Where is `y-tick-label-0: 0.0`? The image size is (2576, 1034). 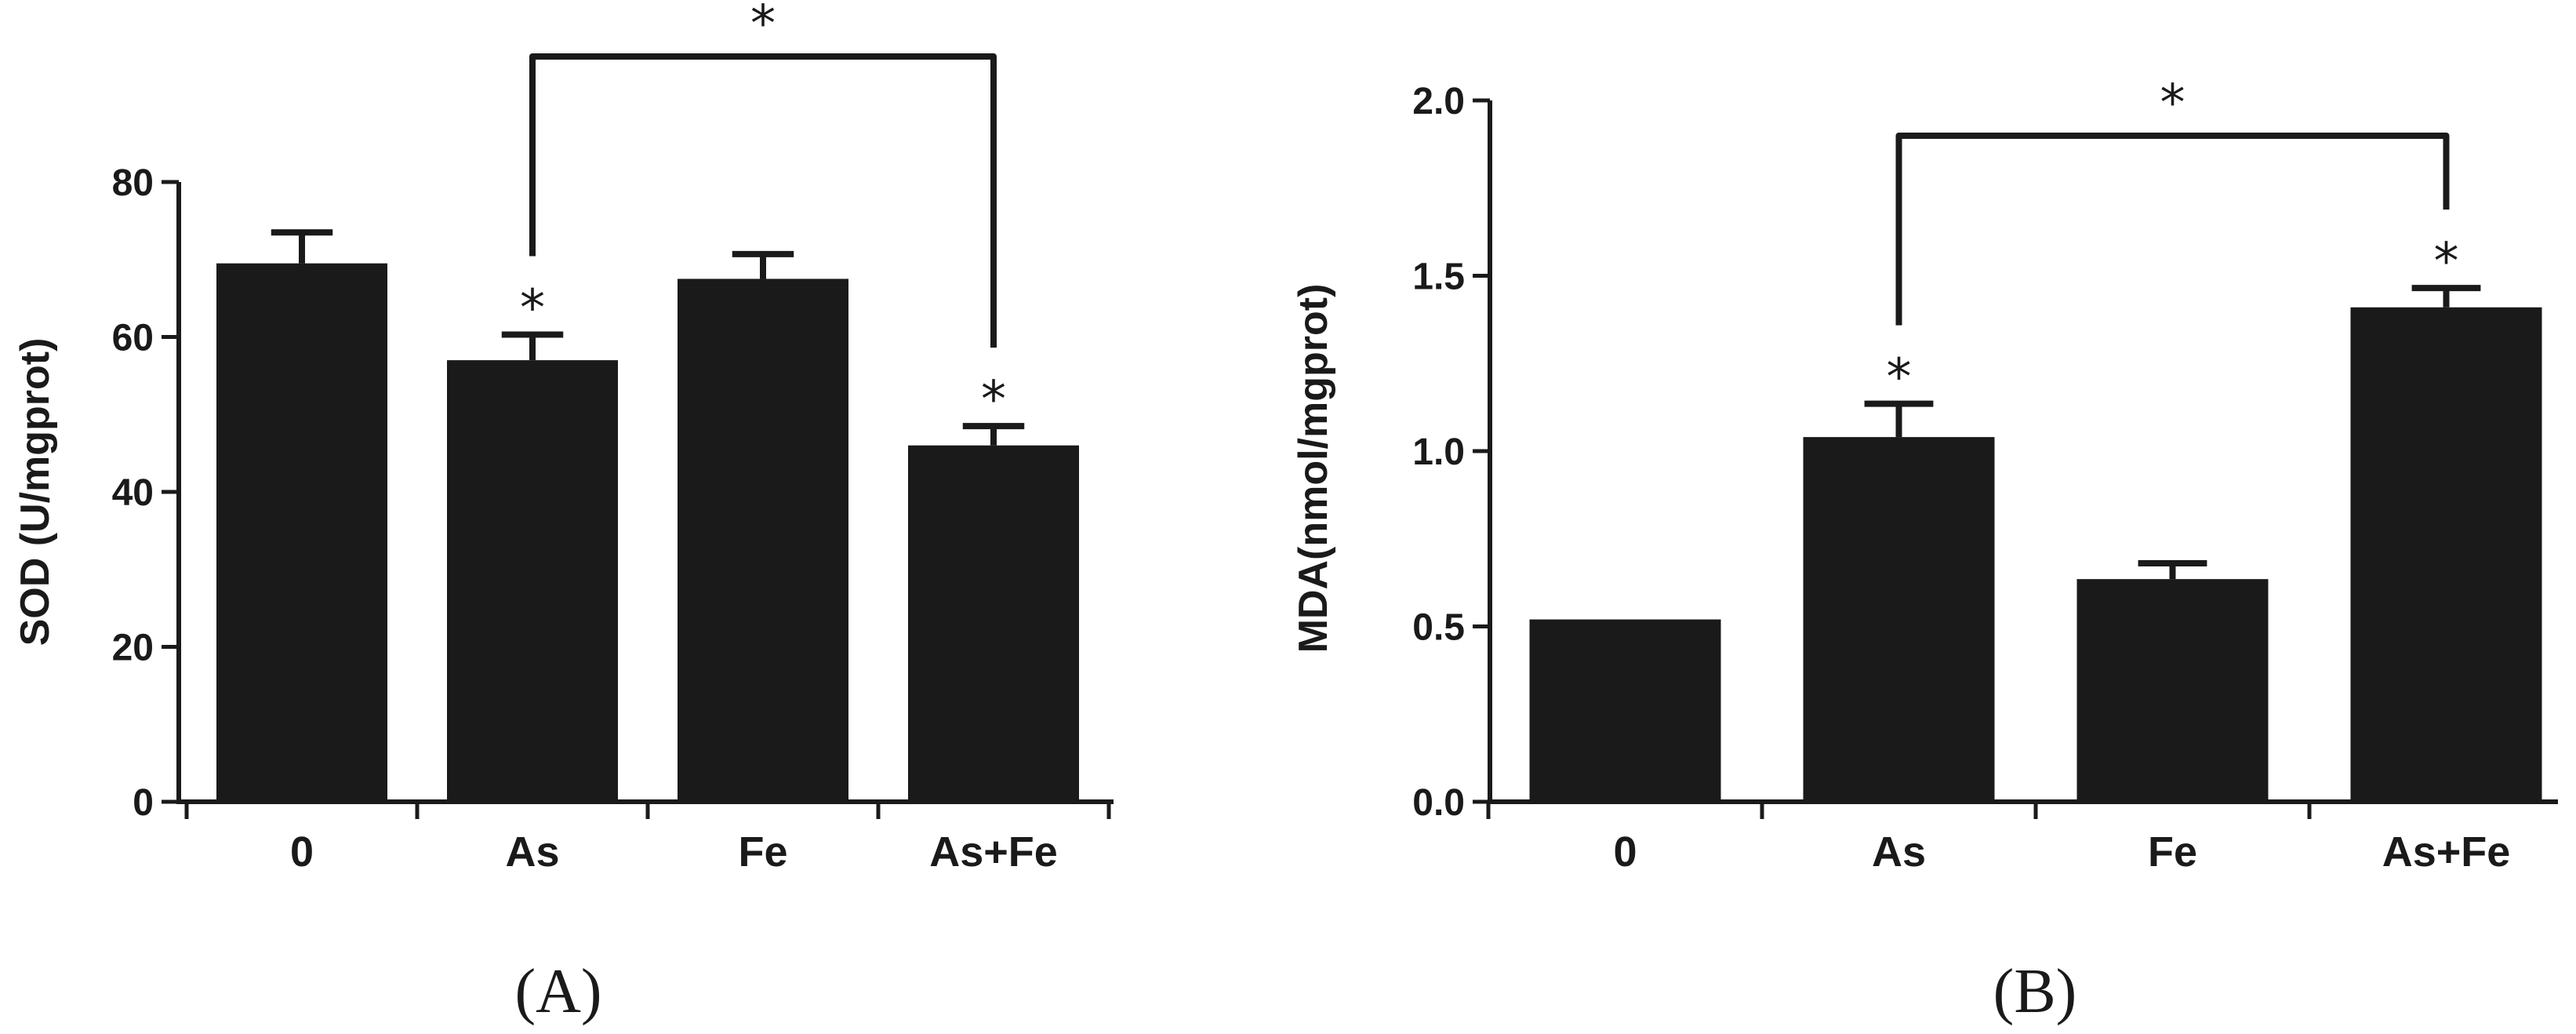
y-tick-label-0: 0.0 is located at coordinates (1438, 803).